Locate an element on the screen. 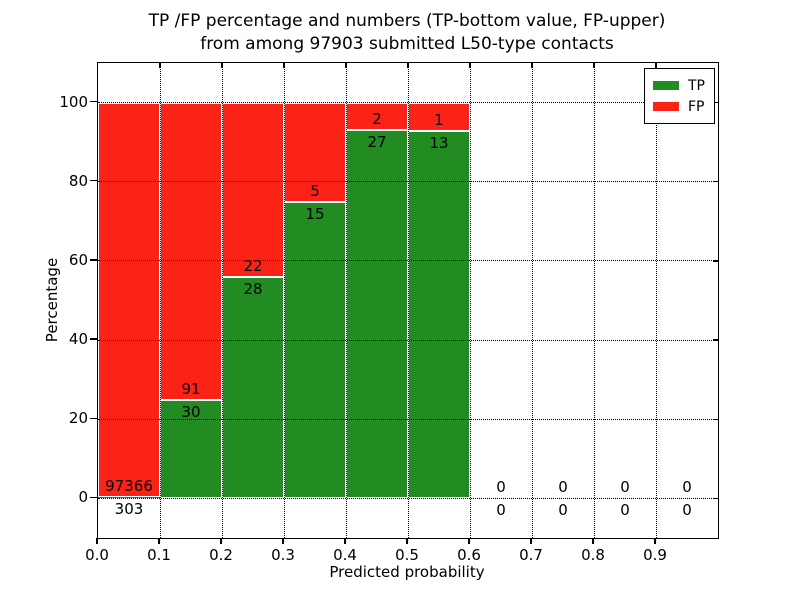  y-tick-label: 20 is located at coordinates (78, 418).